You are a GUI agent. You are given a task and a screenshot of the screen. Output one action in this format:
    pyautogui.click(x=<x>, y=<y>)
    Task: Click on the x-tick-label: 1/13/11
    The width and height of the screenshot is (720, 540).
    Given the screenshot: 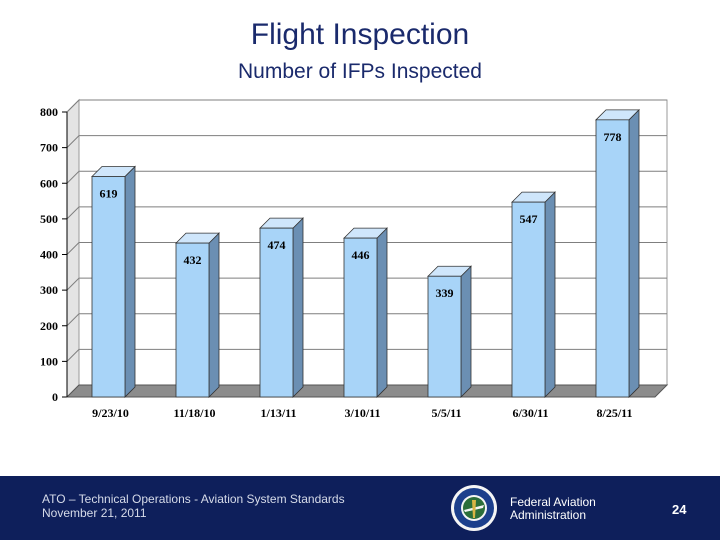 What is the action you would take?
    pyautogui.click(x=278, y=413)
    